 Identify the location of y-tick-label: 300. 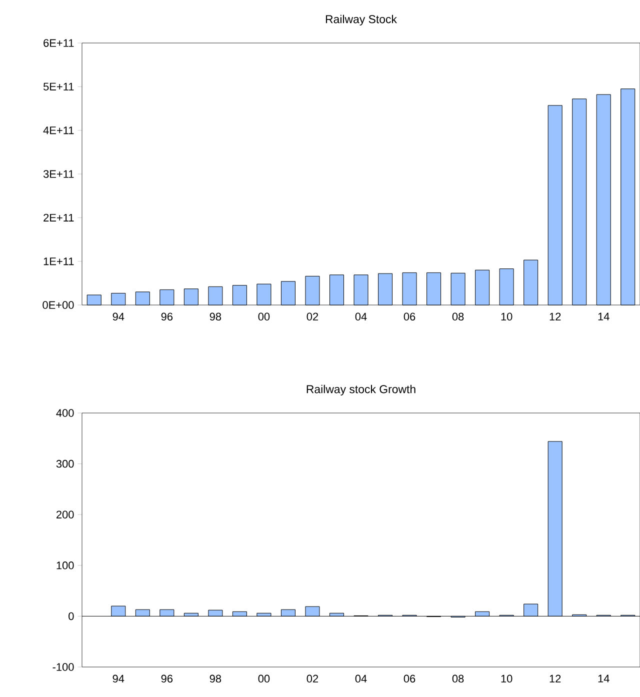
(65, 464).